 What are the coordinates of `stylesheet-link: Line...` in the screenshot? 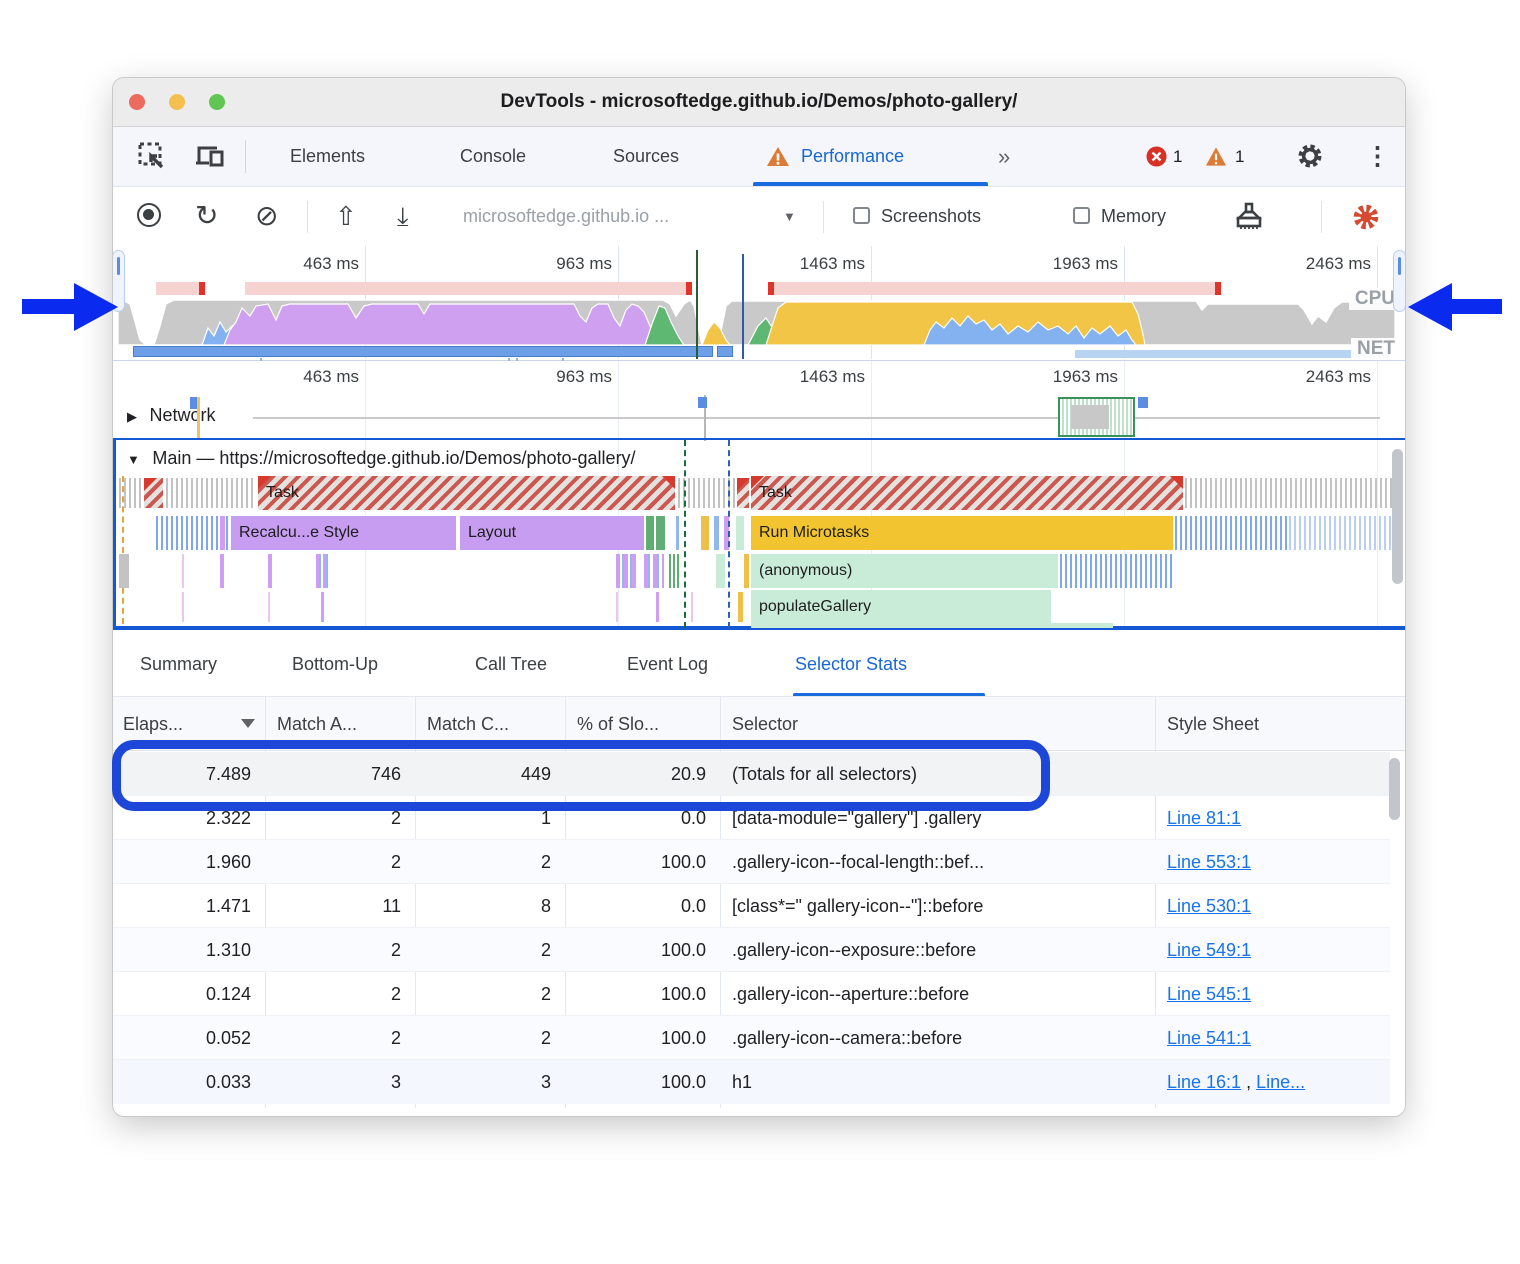 It's located at (1281, 1082).